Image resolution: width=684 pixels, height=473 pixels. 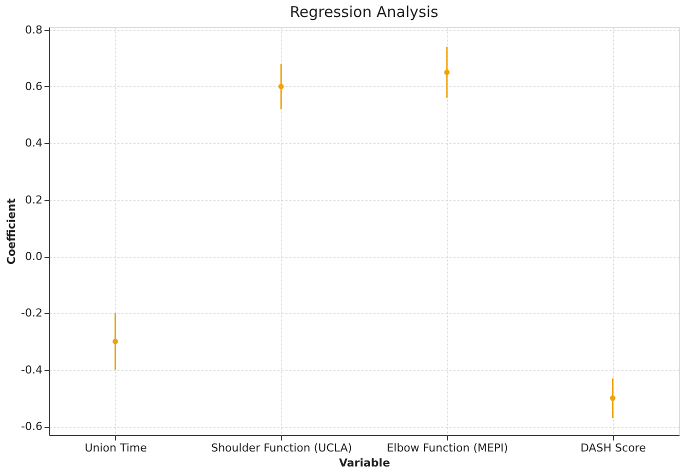 I want to click on y-tick-label: 0.2, so click(x=33, y=199).